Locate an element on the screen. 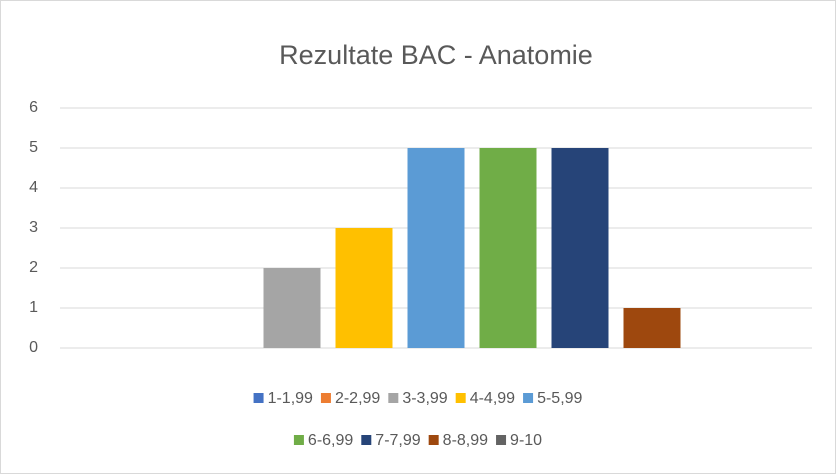 This screenshot has height=474, width=836. y-tick-label: 0 is located at coordinates (33, 347).